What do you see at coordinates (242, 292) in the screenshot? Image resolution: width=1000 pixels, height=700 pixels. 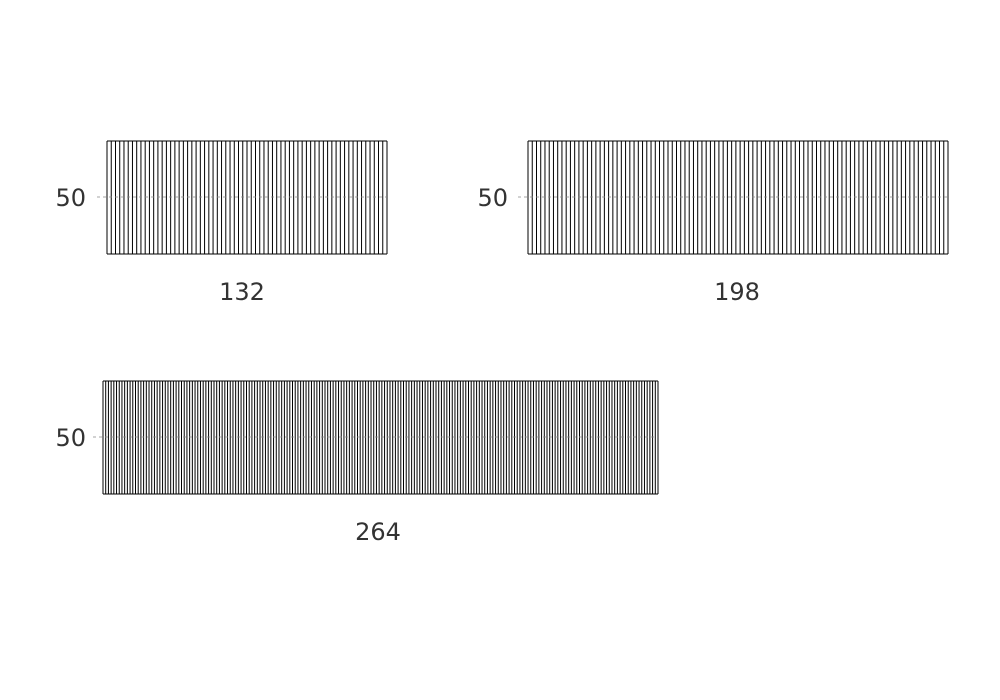 I see `x-label: 132` at bounding box center [242, 292].